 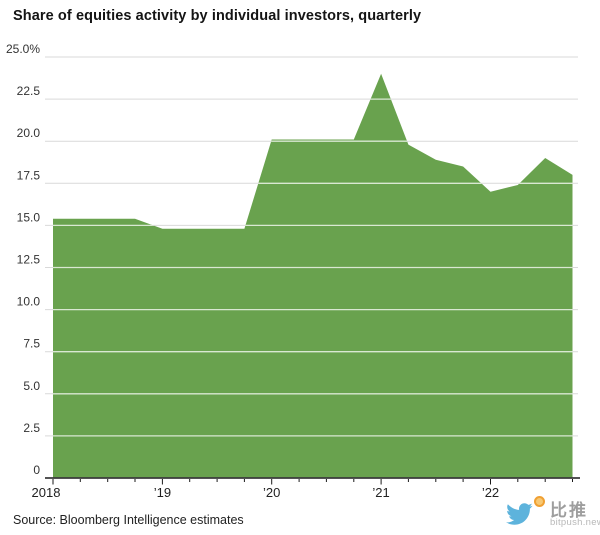 I want to click on y-tick-label: 2.5, so click(x=31, y=428).